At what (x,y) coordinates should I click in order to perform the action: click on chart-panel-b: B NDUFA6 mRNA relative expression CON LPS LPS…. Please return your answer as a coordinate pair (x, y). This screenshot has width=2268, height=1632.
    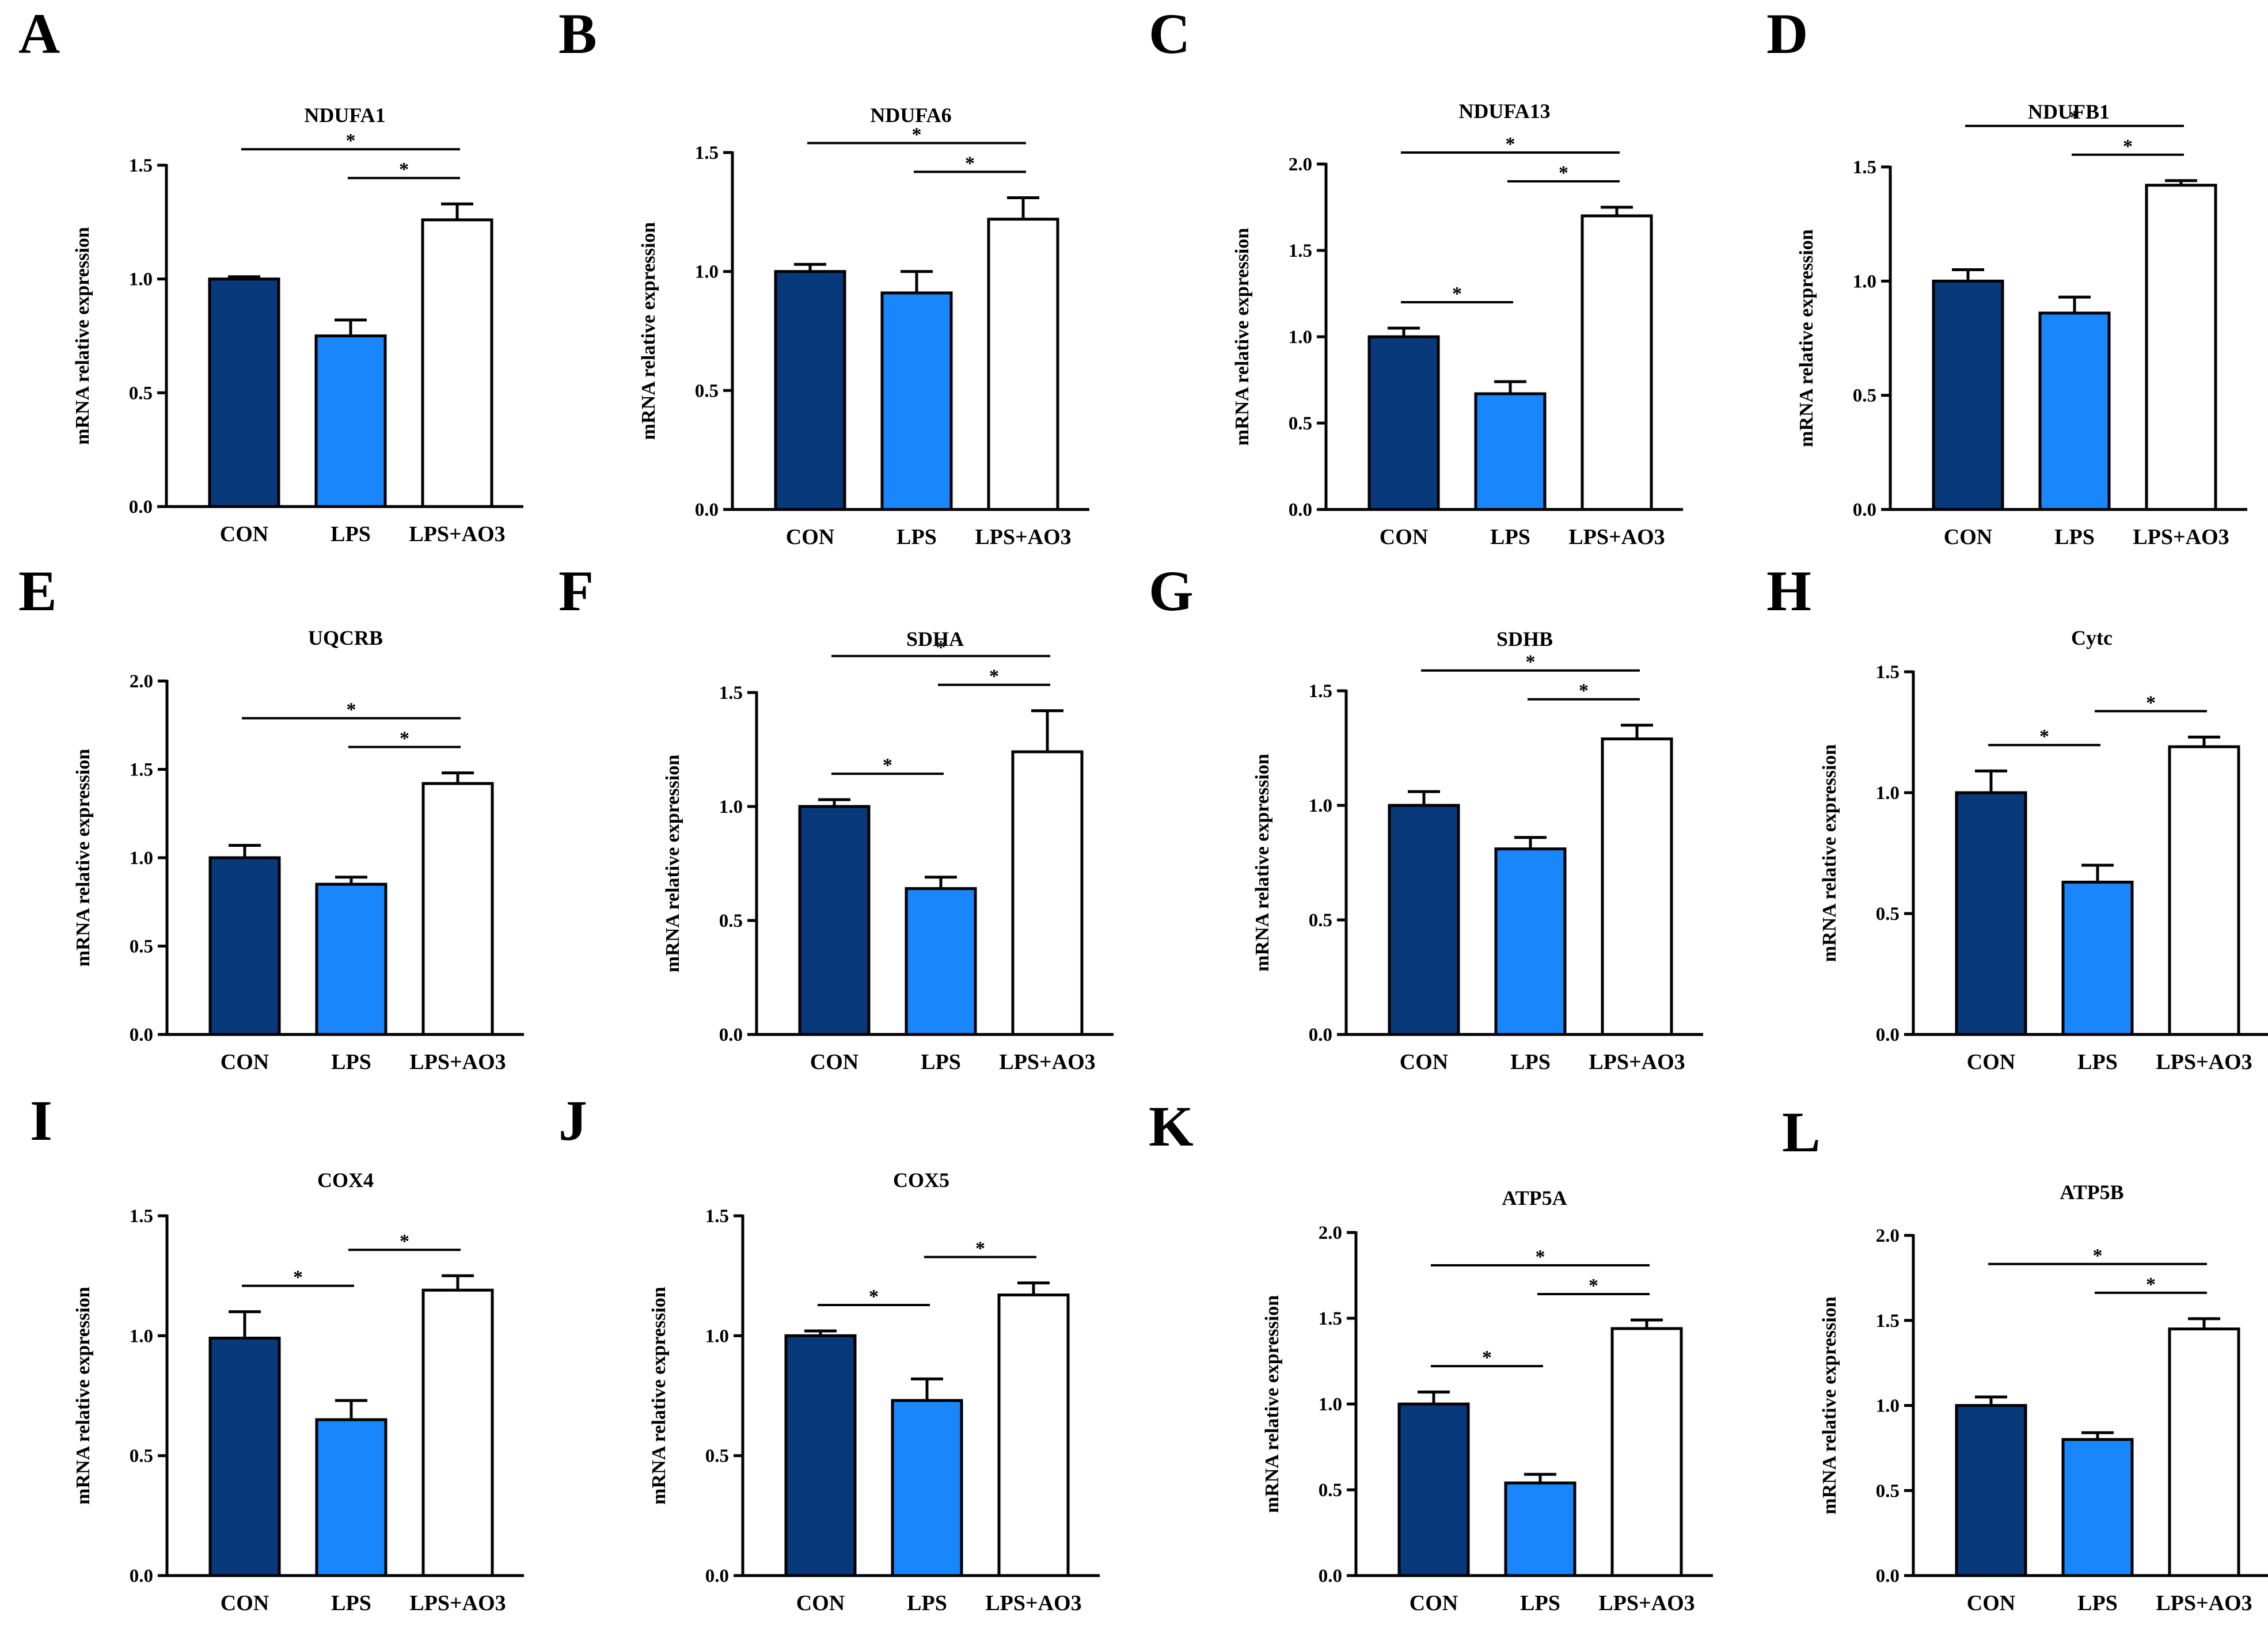
    Looking at the image, I should click on (824, 275).